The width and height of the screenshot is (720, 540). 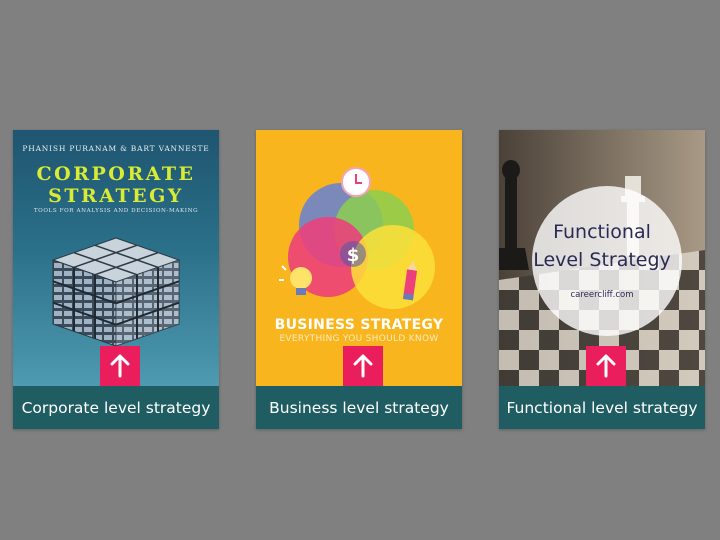 What do you see at coordinates (116, 174) in the screenshot?
I see `cover-title-line1: CORPORATE` at bounding box center [116, 174].